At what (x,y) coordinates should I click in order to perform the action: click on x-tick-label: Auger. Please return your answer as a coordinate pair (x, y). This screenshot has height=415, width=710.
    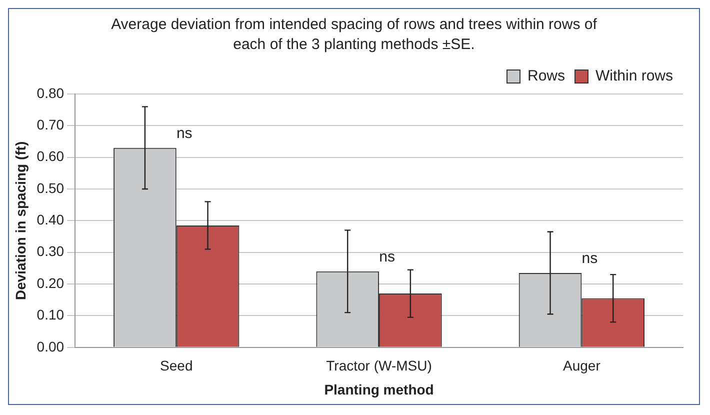
    Looking at the image, I should click on (581, 366).